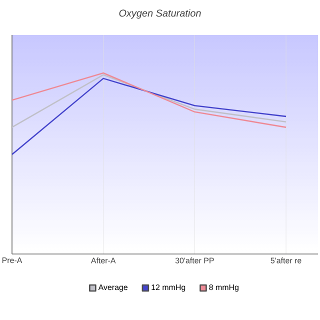 This screenshot has height=320, width=320. What do you see at coordinates (160, 14) in the screenshot?
I see `chart-title: Oxygen Saturation` at bounding box center [160, 14].